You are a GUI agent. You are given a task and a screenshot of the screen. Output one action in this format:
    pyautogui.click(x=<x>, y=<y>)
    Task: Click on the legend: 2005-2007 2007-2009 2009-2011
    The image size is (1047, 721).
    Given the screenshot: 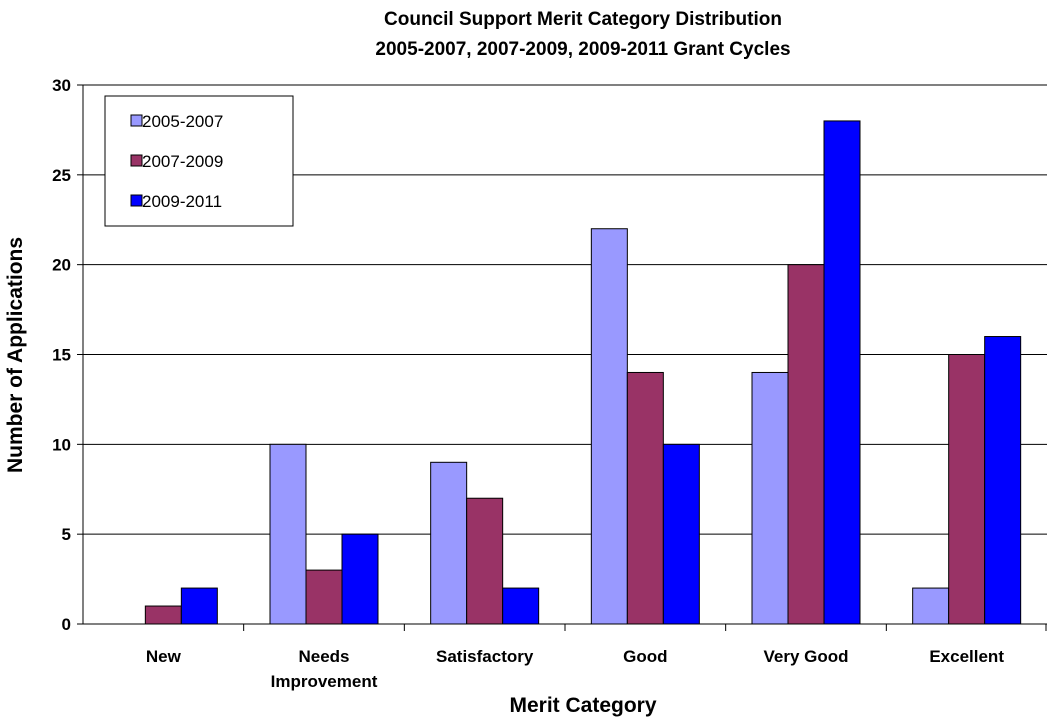 What is the action you would take?
    pyautogui.click(x=199, y=161)
    